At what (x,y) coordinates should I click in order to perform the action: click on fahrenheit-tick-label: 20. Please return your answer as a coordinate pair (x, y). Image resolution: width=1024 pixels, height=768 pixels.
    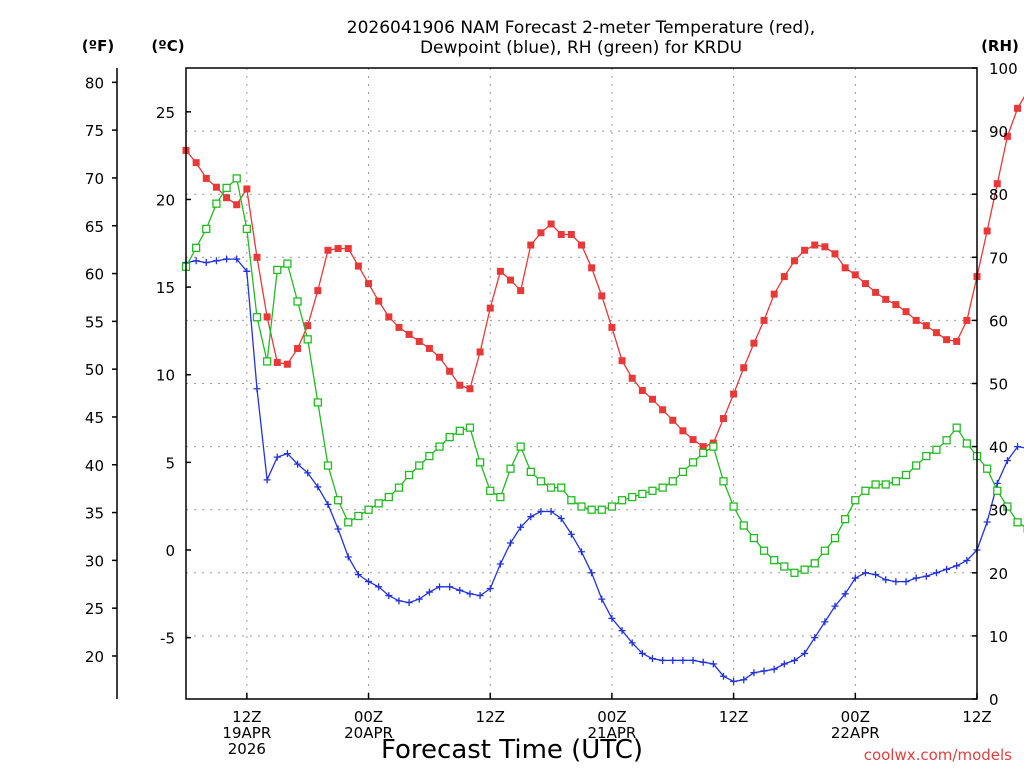
    Looking at the image, I should click on (94, 657).